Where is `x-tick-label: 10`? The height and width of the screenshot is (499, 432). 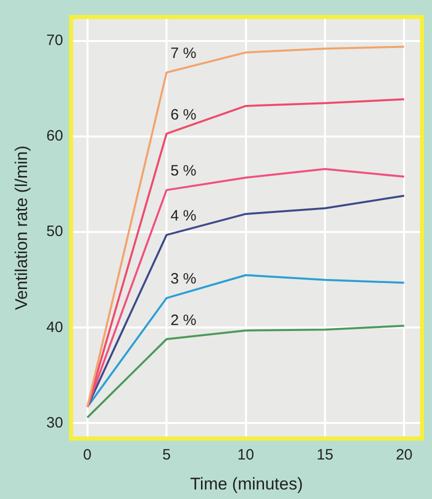 x-tick-label: 10 is located at coordinates (245, 455).